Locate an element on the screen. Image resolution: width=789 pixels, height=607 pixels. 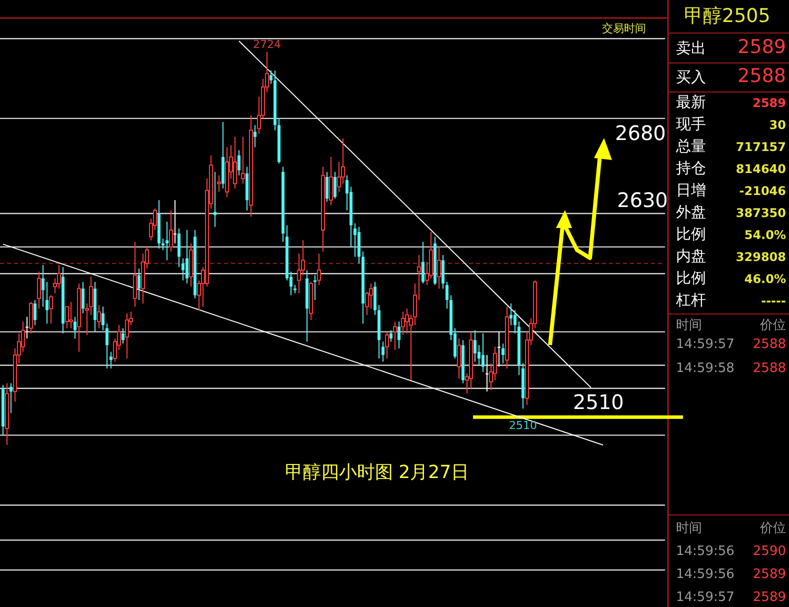
annotation: 交易时间 is located at coordinates (624, 28).